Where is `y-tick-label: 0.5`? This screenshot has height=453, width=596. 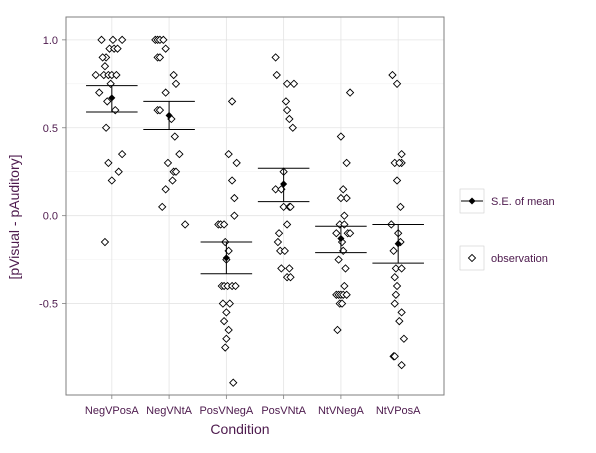 y-tick-label: 0.5 is located at coordinates (50, 129).